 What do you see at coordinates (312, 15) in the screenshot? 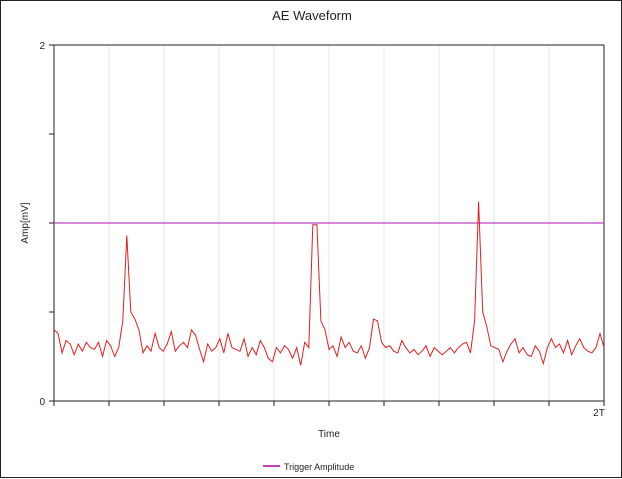
I see `chart-title: AE Waveform` at bounding box center [312, 15].